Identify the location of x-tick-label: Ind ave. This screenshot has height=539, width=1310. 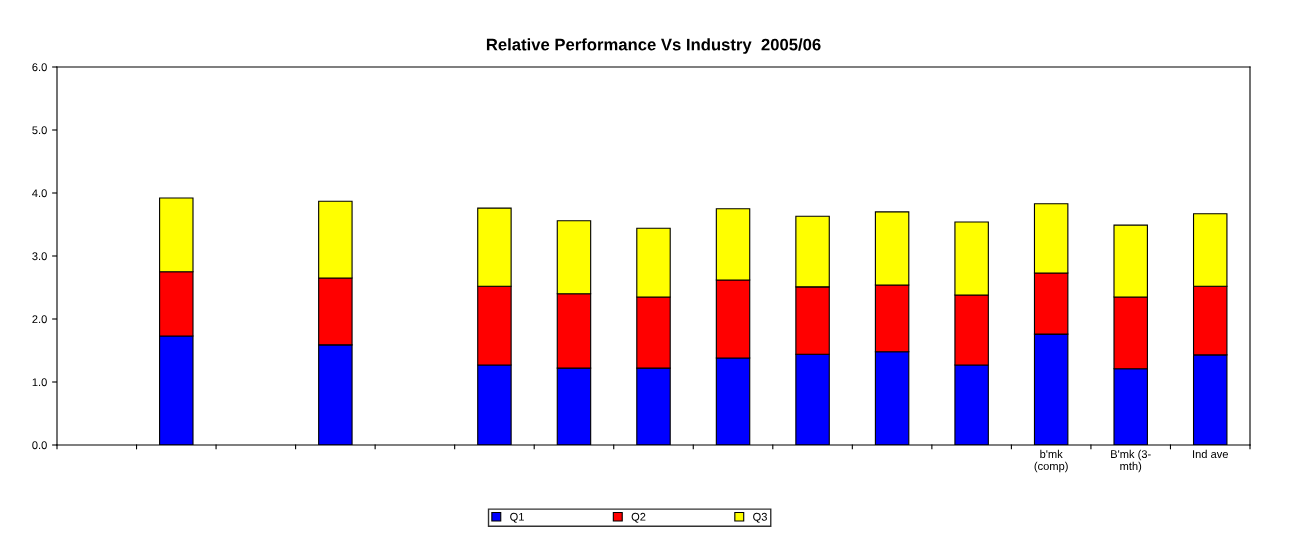
(1210, 454).